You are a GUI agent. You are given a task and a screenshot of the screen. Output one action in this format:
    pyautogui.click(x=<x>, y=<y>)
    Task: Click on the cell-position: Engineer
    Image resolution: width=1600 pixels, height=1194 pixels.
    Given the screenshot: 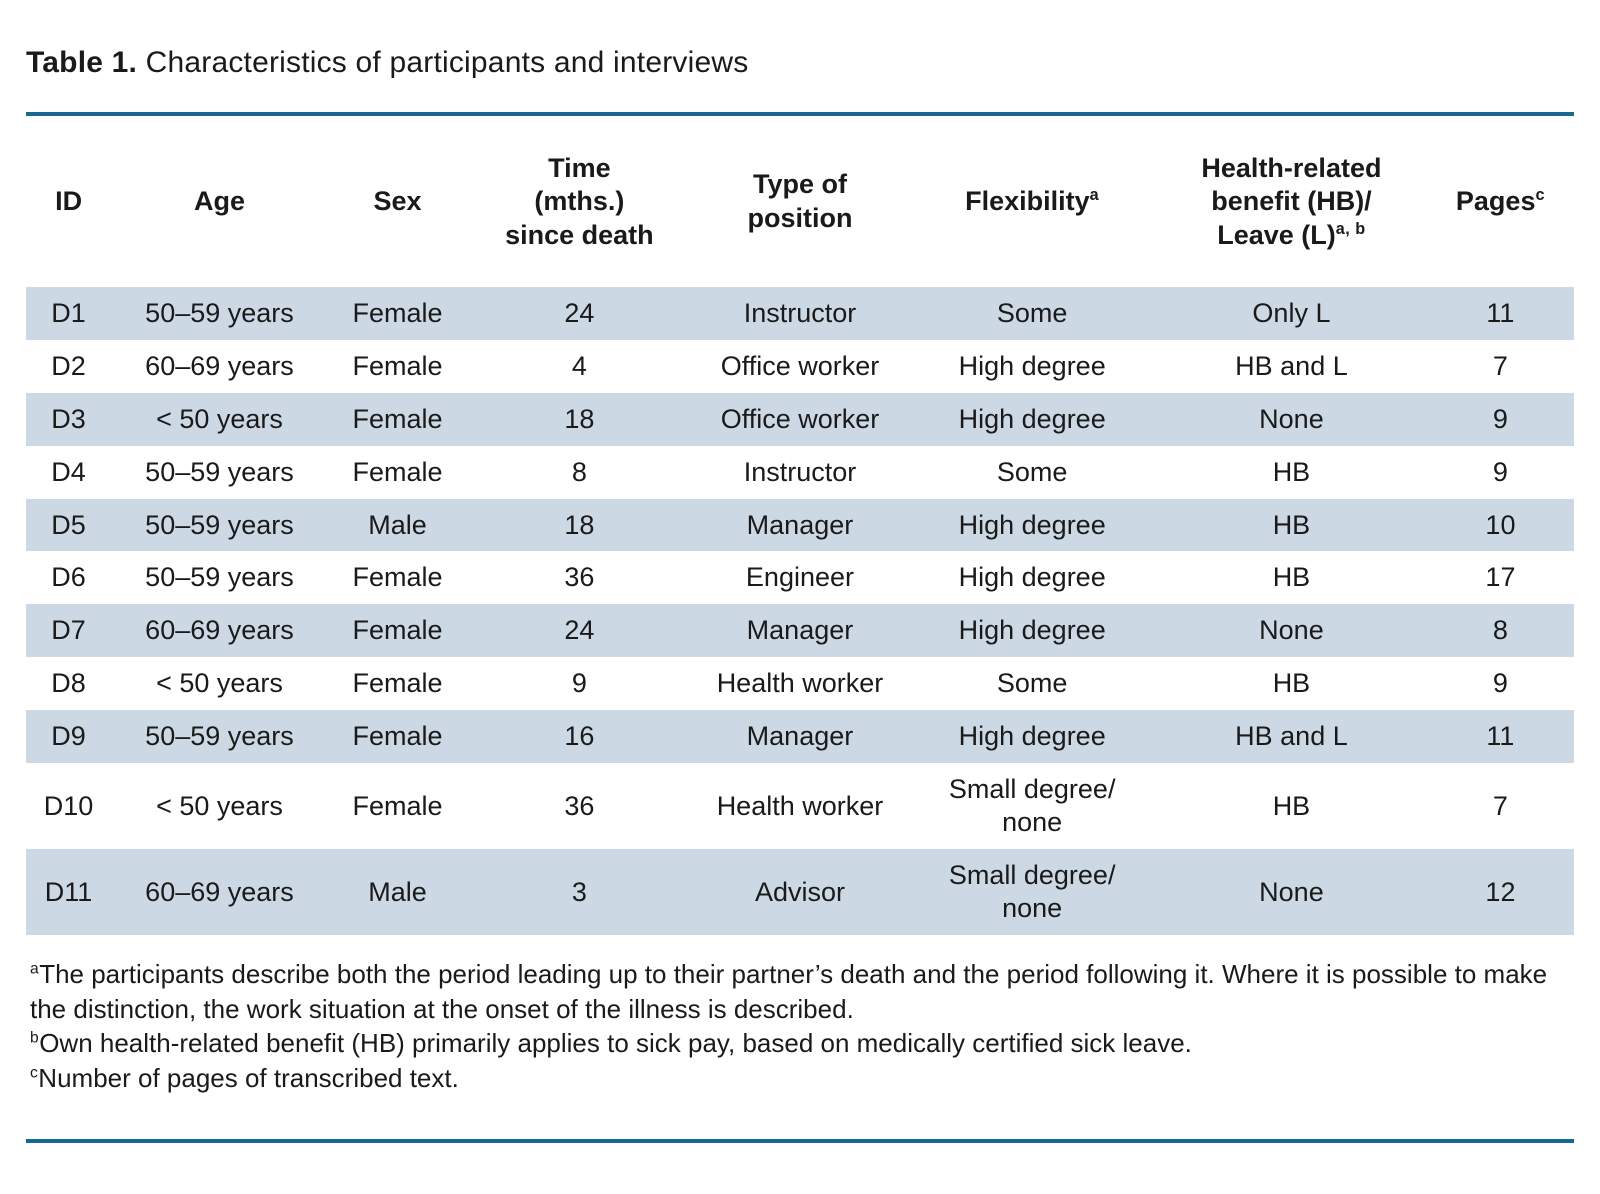 What is the action you would take?
    pyautogui.click(x=800, y=577)
    